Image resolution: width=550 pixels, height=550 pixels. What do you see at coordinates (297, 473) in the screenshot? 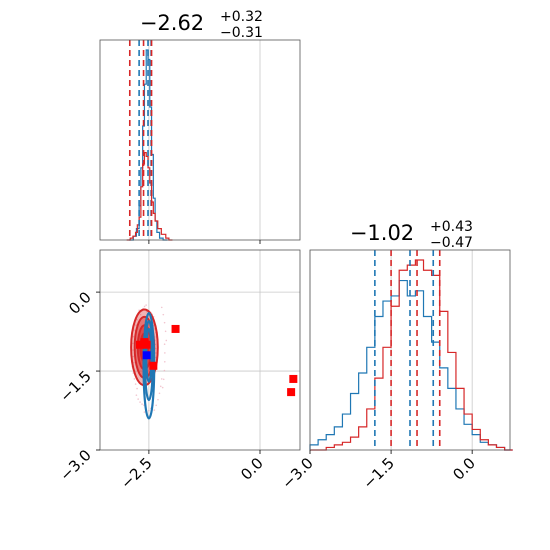
I see `x-tick-label: −3.0` at bounding box center [297, 473].